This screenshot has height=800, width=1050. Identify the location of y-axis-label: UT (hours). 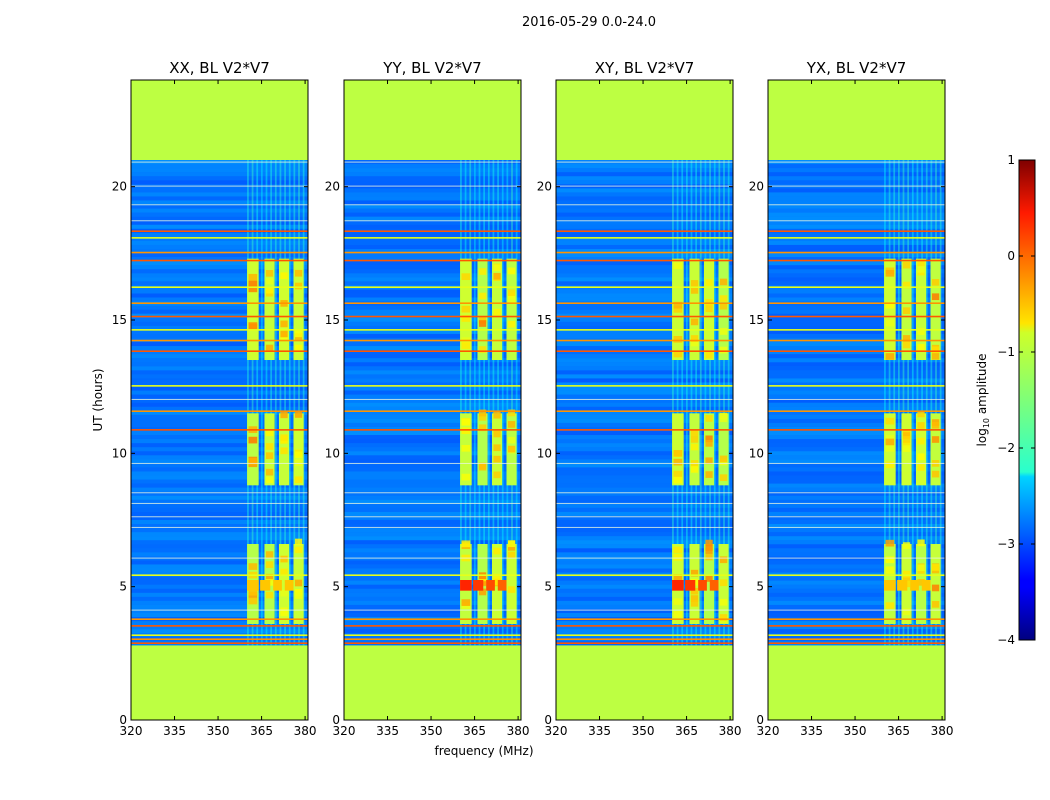
(98, 399).